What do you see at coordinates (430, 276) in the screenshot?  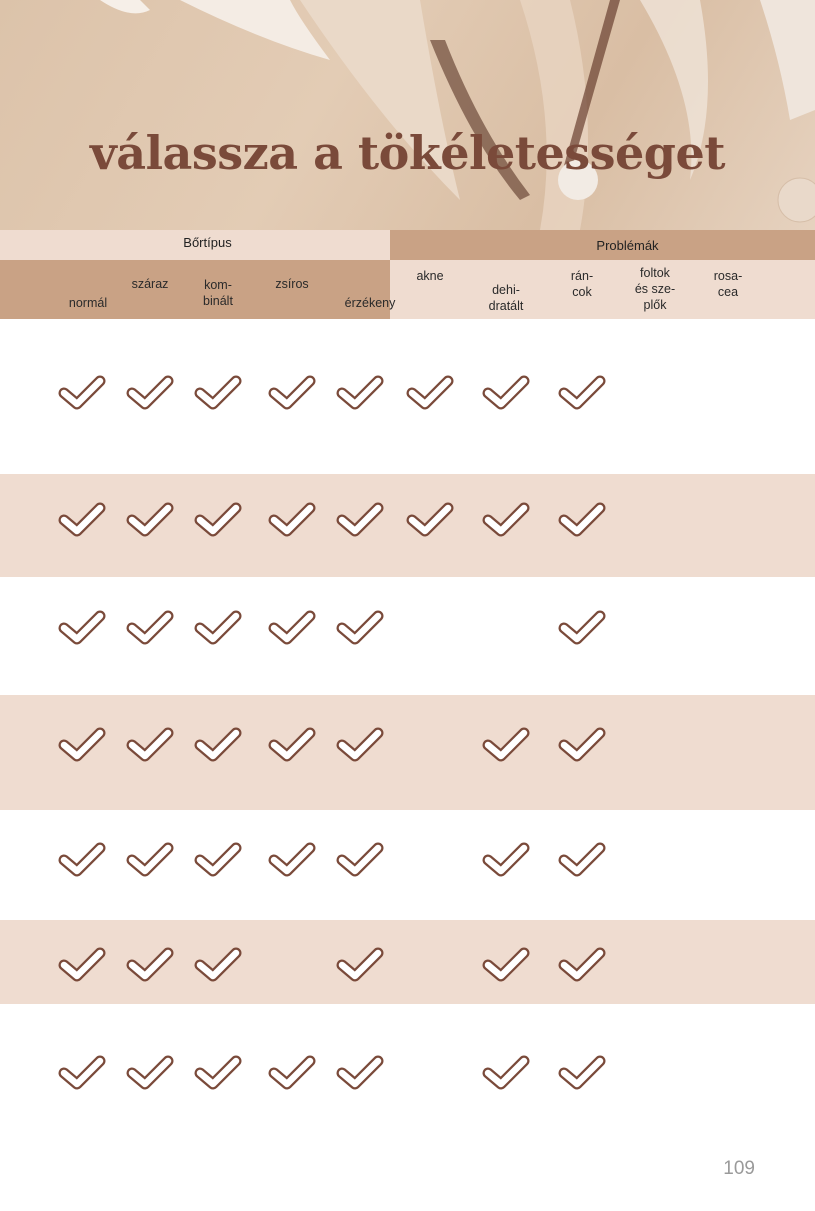 I see `column-label-akne: akne` at bounding box center [430, 276].